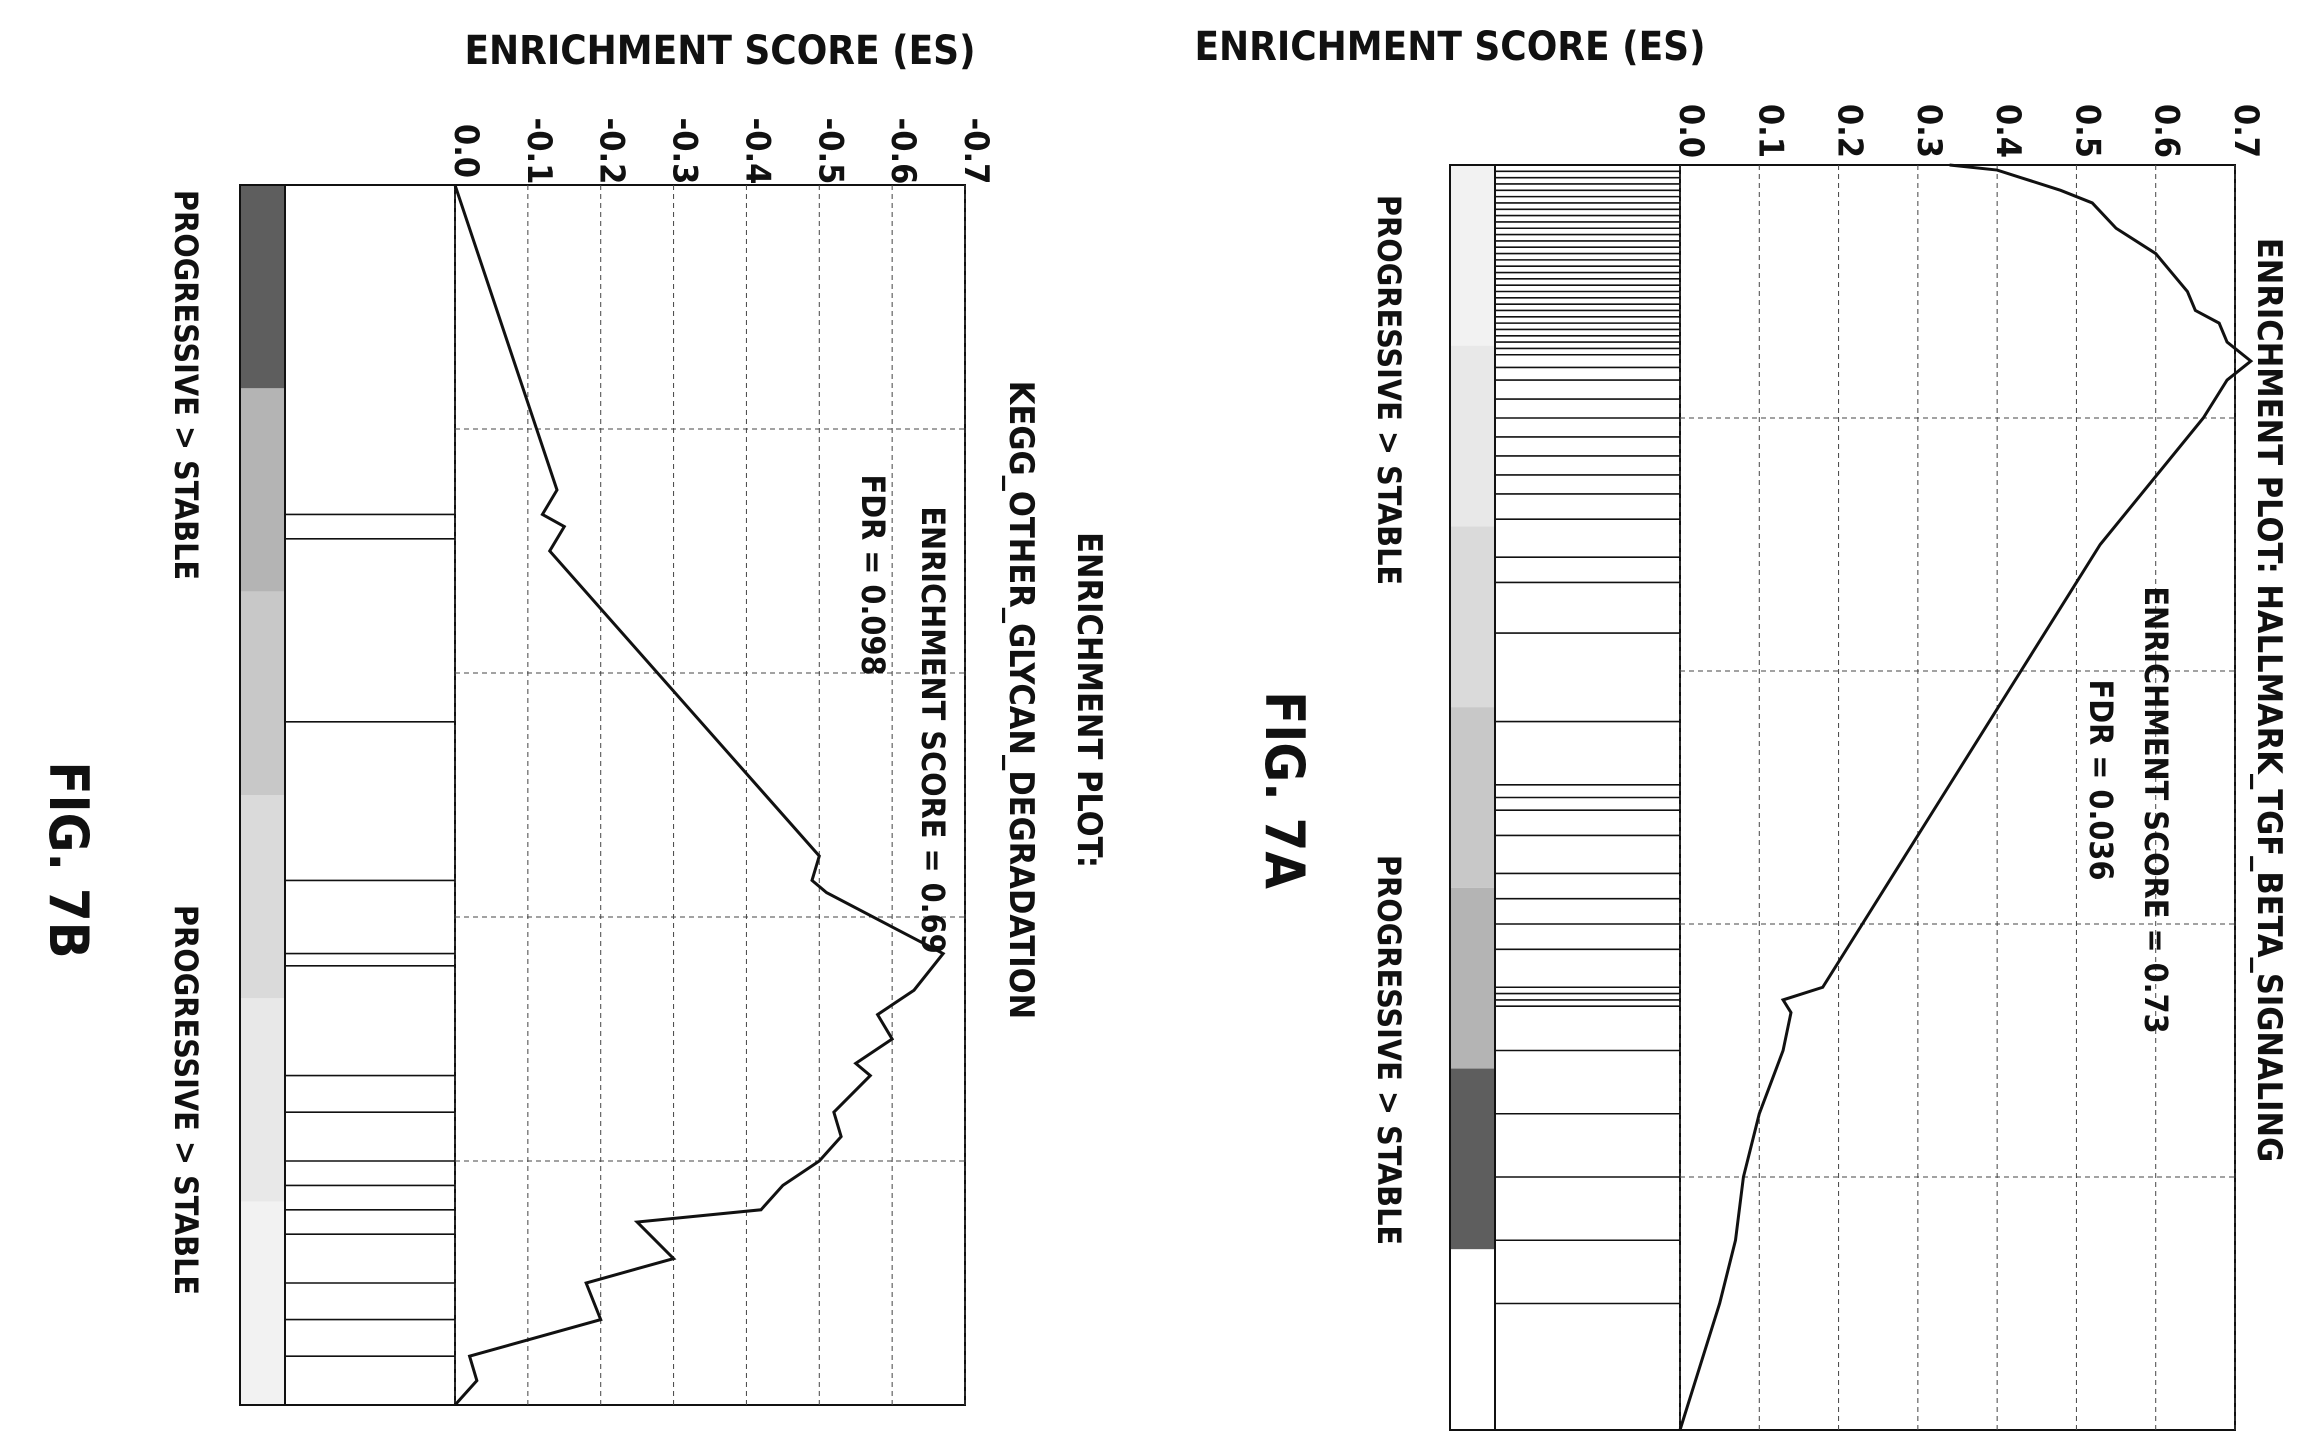 The image size is (2318, 1453). I want to click on y-tick-label: -0.3, so click(685, 151).